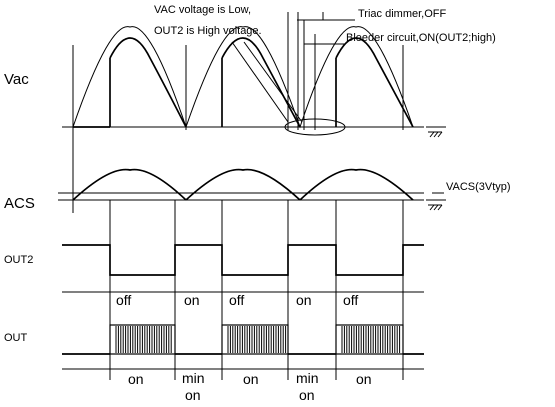 The width and height of the screenshot is (555, 407). Describe the element at coordinates (19, 203) in the screenshot. I see `acs-label: ACS` at that location.